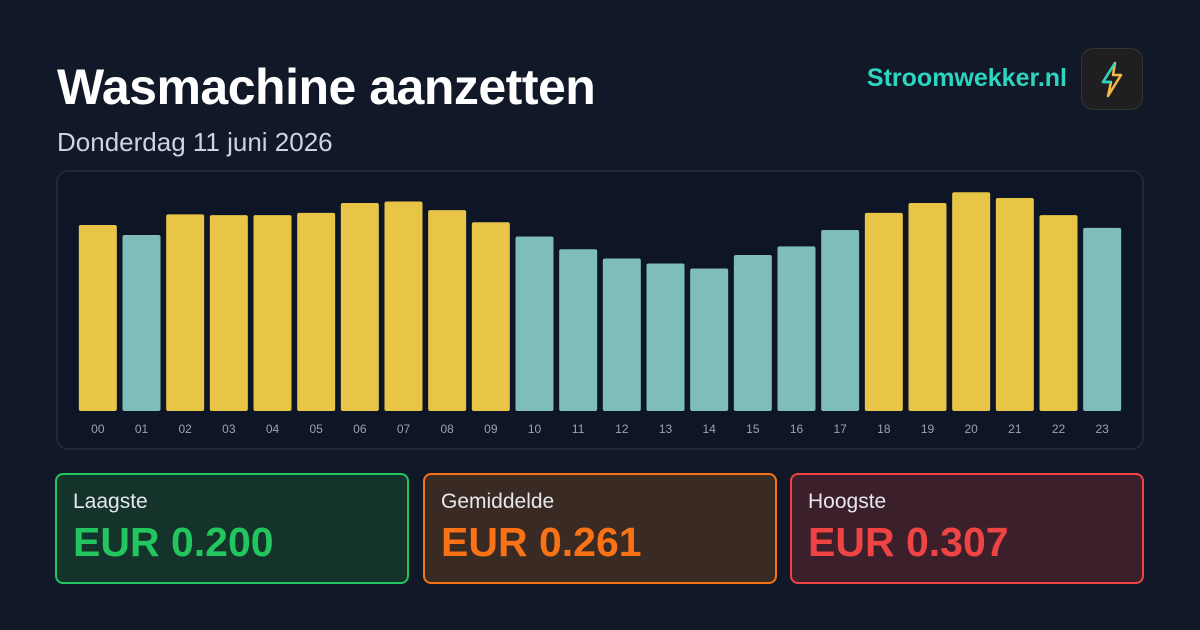 This screenshot has height=630, width=1200. What do you see at coordinates (578, 429) in the screenshot?
I see `x-tick-label: 11` at bounding box center [578, 429].